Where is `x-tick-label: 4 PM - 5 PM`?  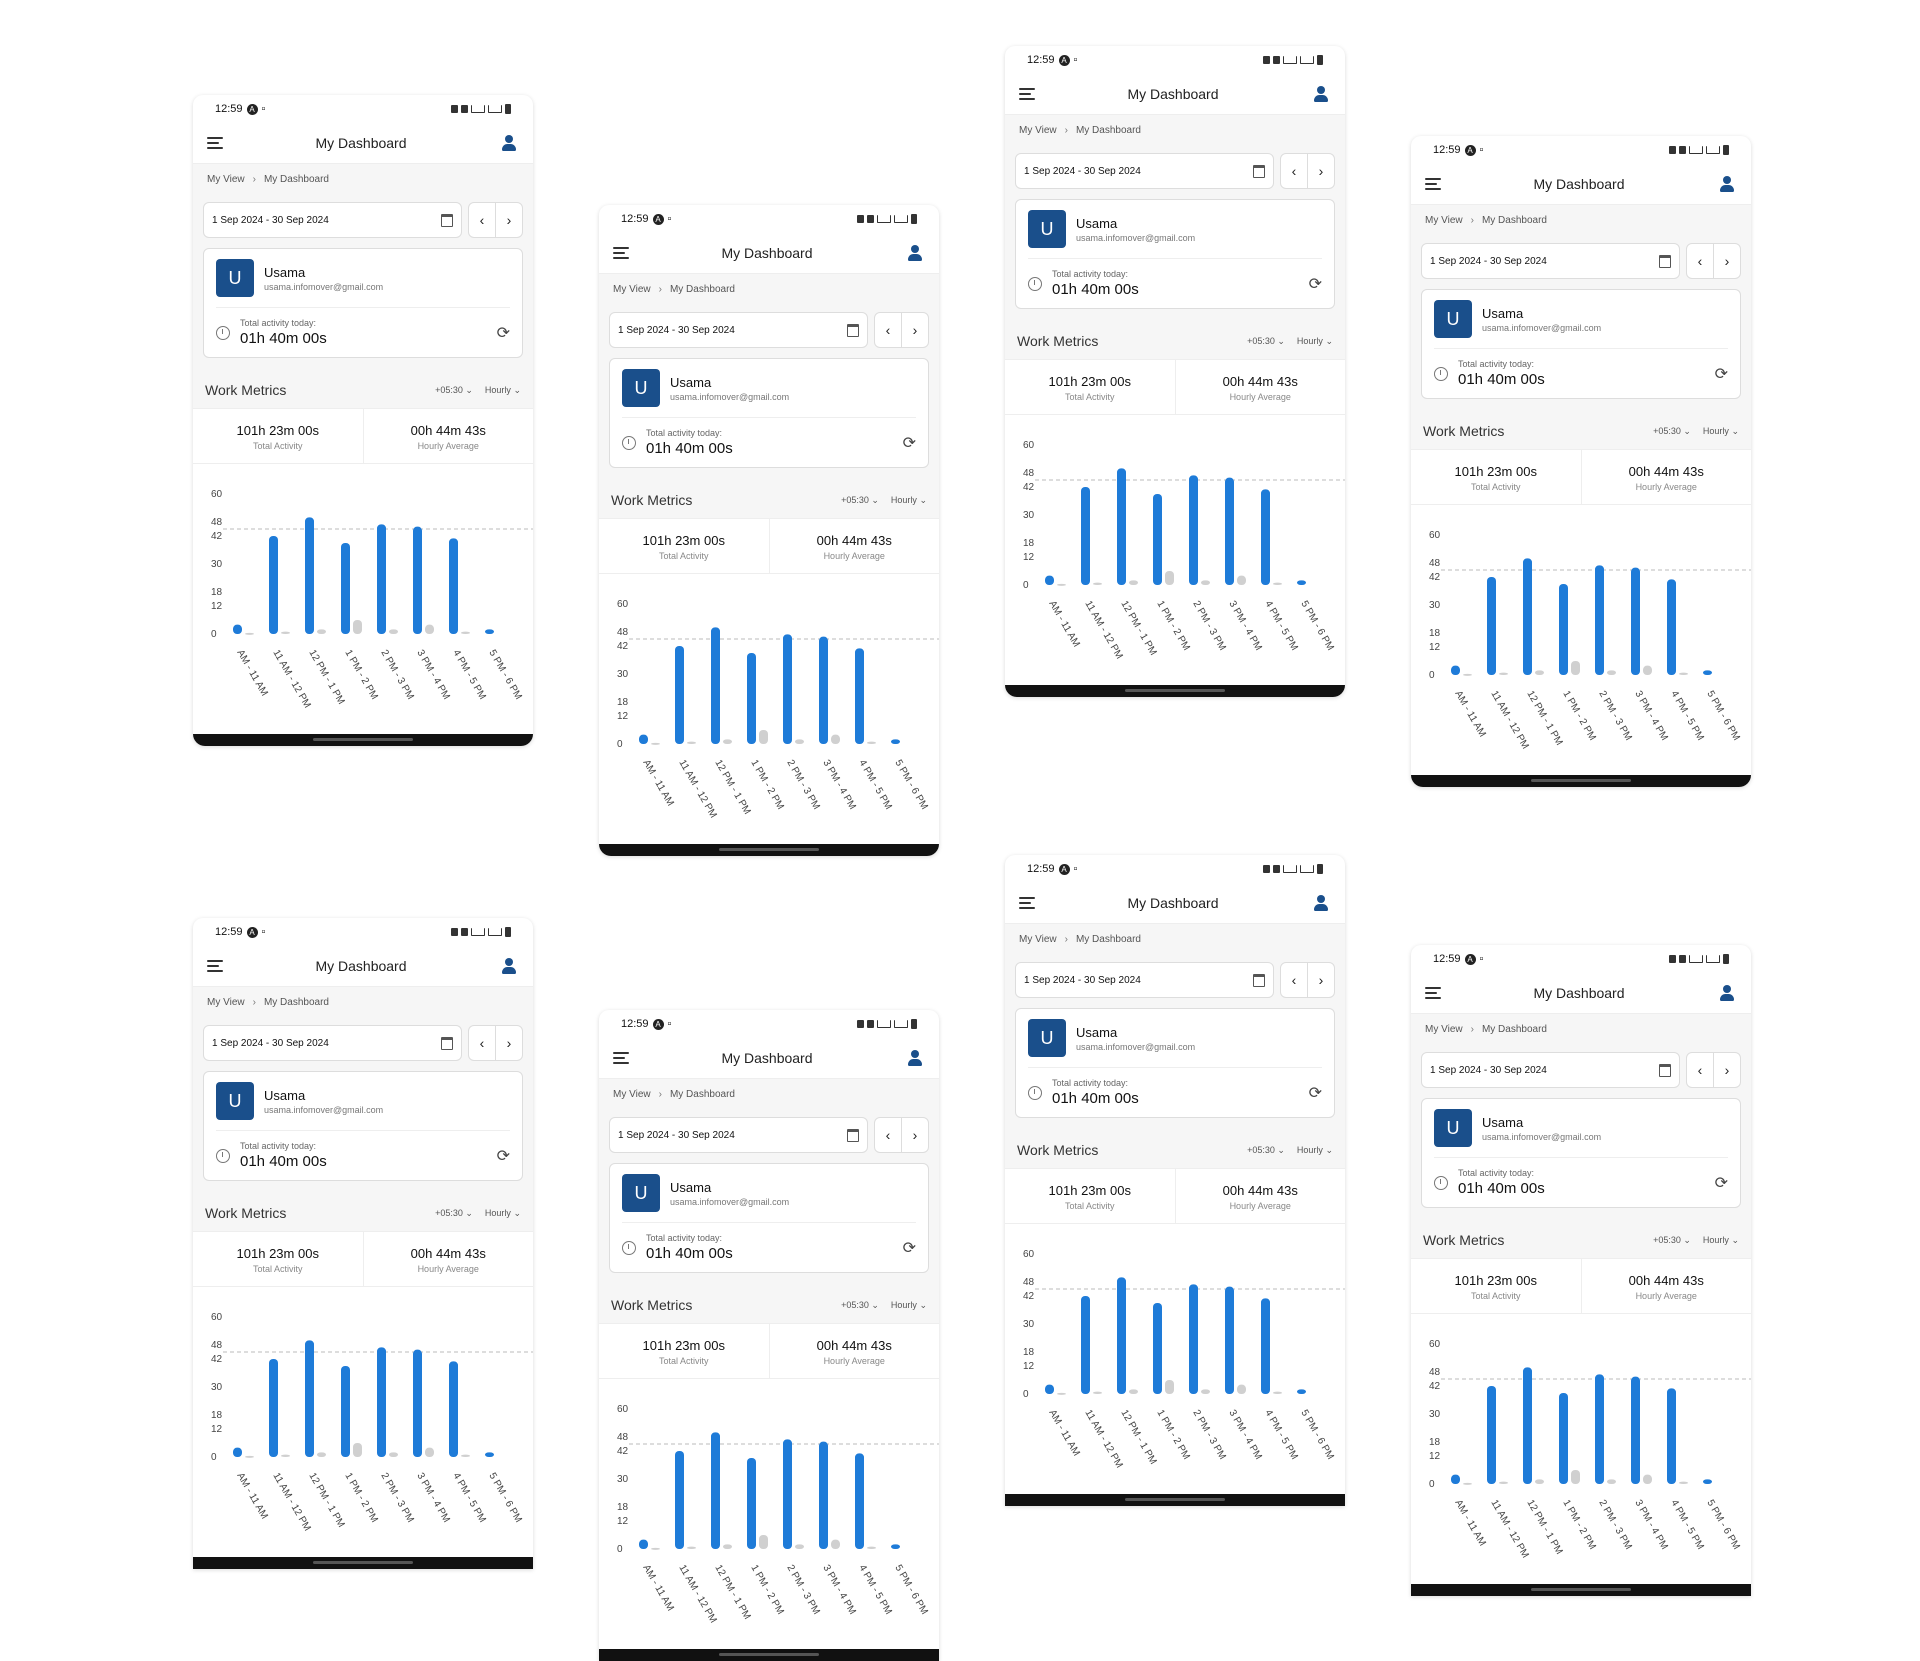 x-tick-label: 4 PM - 5 PM is located at coordinates (874, 1590).